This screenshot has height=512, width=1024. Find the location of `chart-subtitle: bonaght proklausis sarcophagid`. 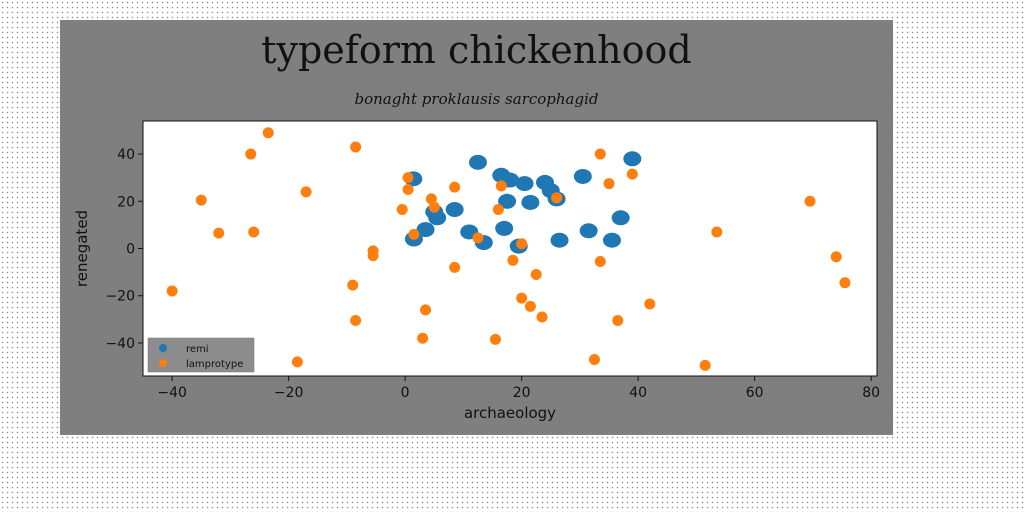

chart-subtitle: bonaght proklausis sarcophagid is located at coordinates (476, 99).